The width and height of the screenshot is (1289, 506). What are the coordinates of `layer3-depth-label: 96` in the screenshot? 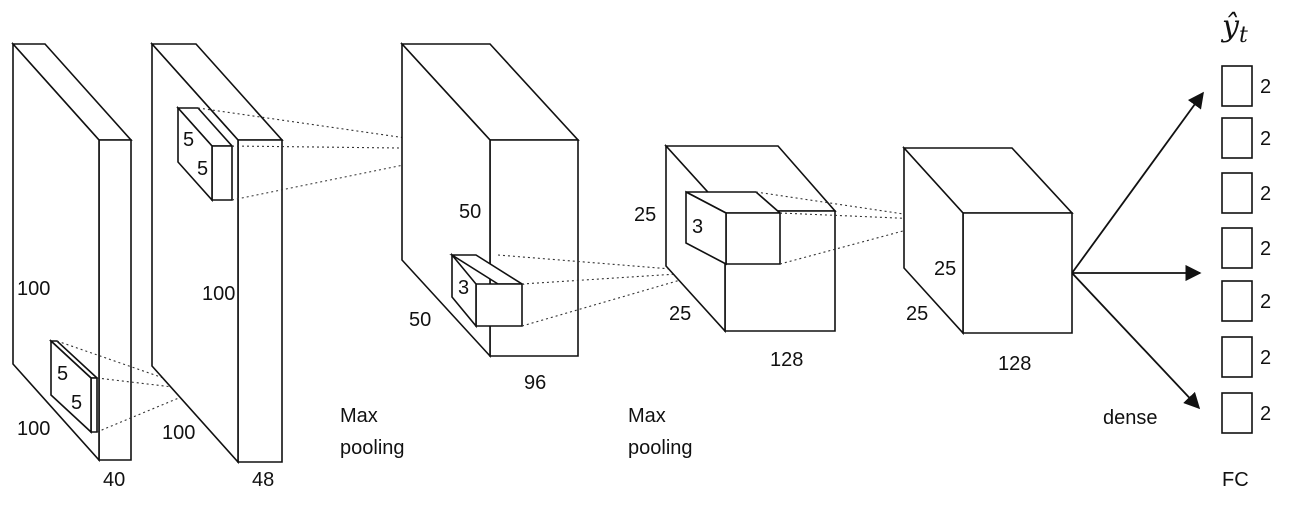 It's located at (535, 383).